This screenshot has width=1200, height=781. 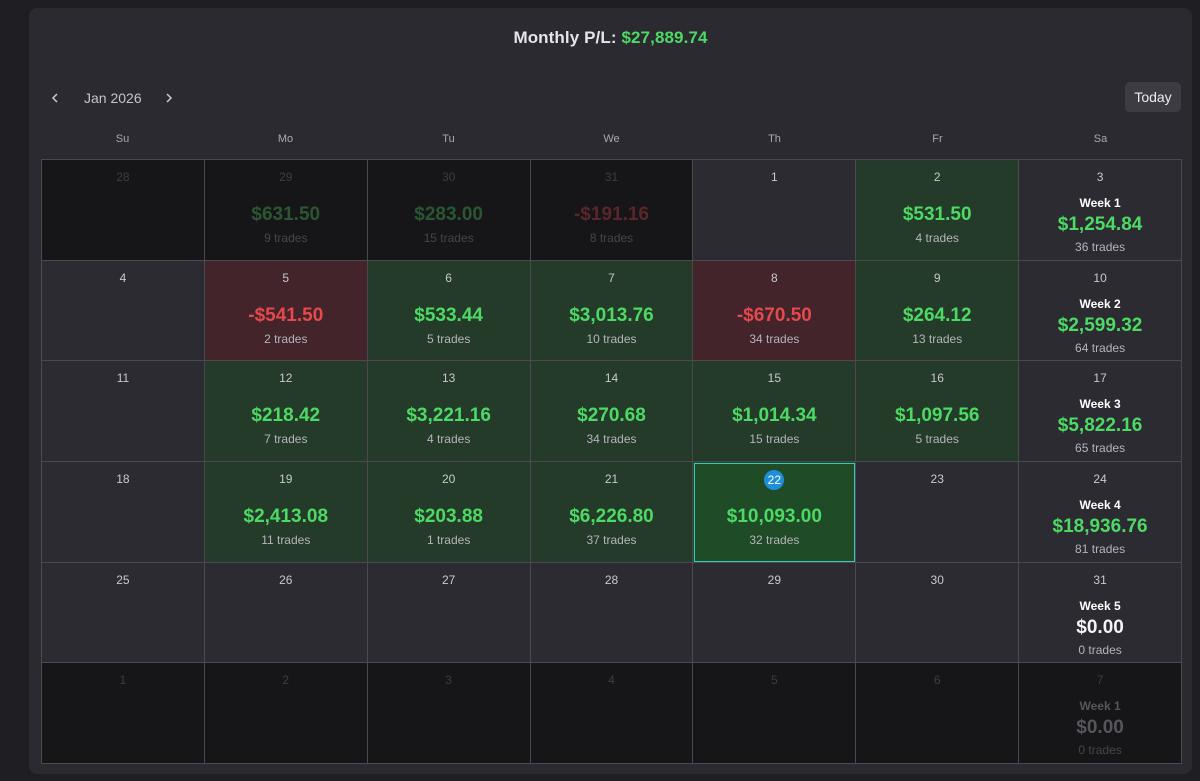 I want to click on weekday-tu: Tu, so click(x=448, y=139).